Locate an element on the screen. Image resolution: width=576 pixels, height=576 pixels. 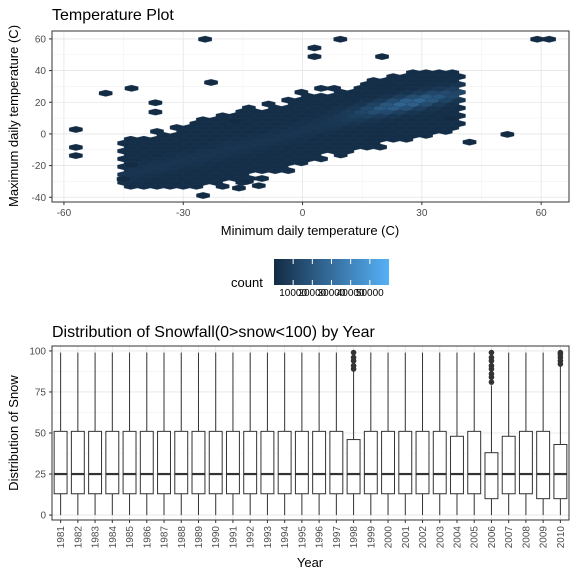
boxplot-2008 is located at coordinates (525, 434).